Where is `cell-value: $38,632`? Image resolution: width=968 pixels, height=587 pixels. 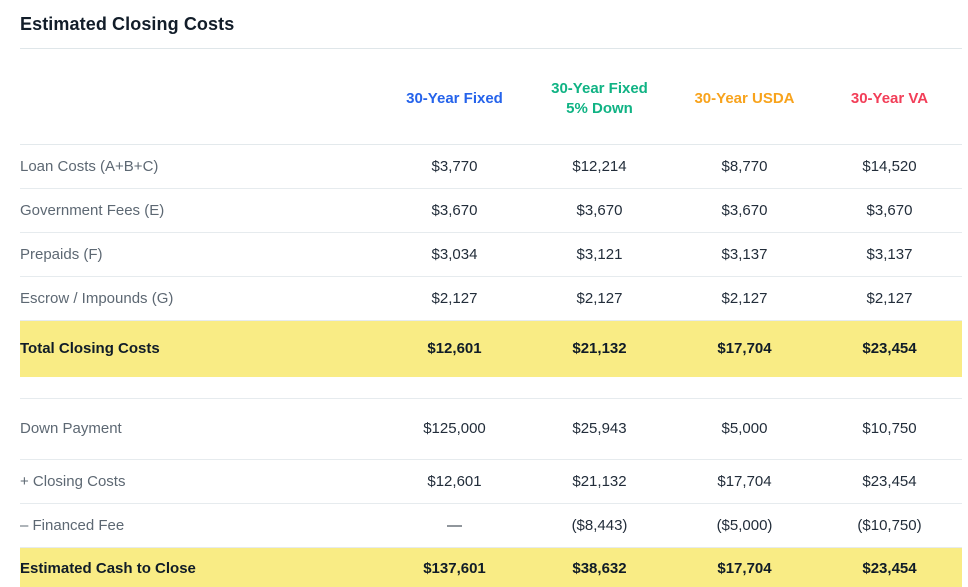 cell-value: $38,632 is located at coordinates (599, 569).